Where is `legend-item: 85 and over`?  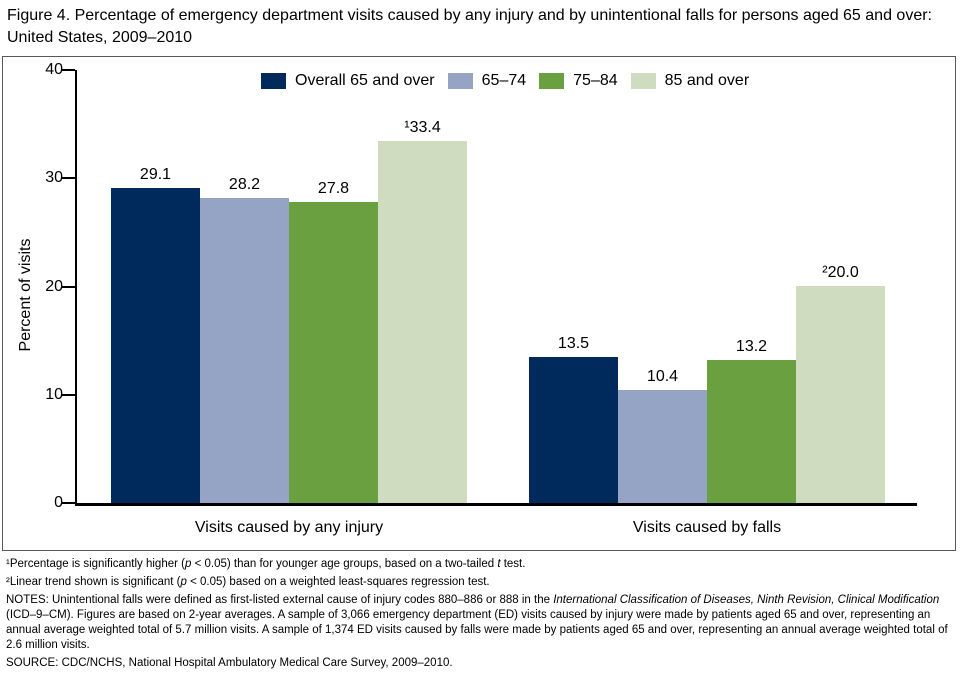
legend-item: 85 and over is located at coordinates (690, 81).